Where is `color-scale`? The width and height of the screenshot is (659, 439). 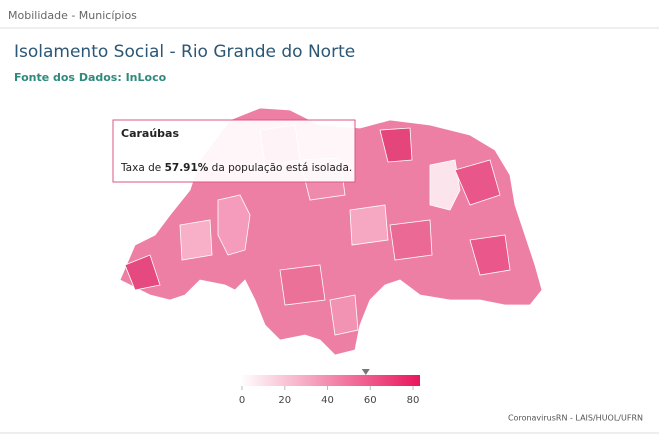 color-scale is located at coordinates (330, 380).